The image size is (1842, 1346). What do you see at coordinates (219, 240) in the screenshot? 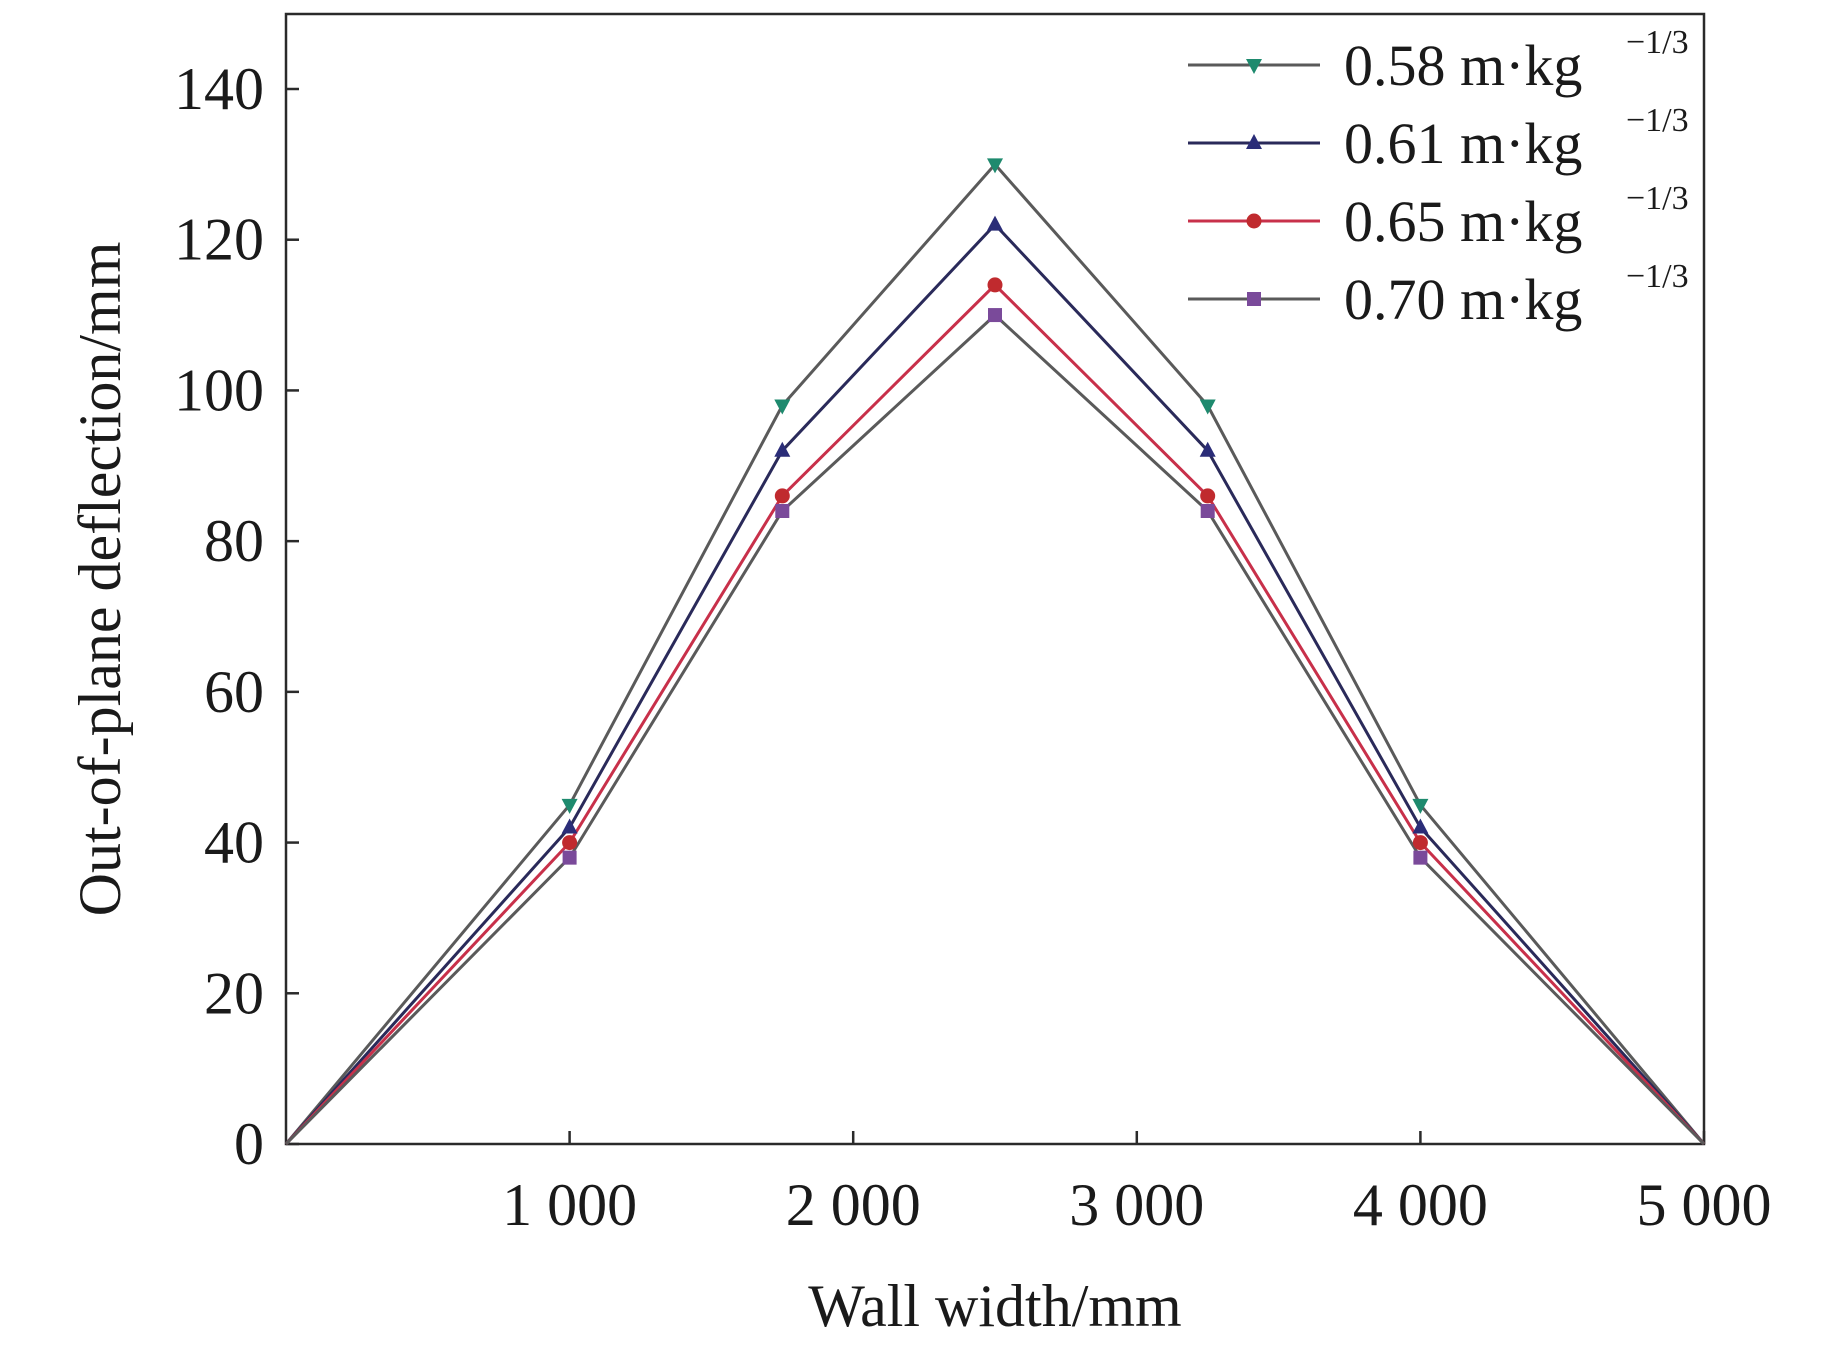
I see `y-tick-label: 120` at bounding box center [219, 240].